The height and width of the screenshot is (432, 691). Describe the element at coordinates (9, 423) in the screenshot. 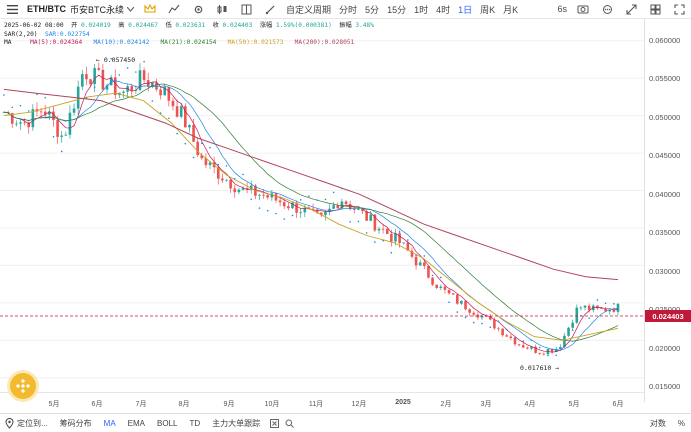

I see `location-icon` at that location.